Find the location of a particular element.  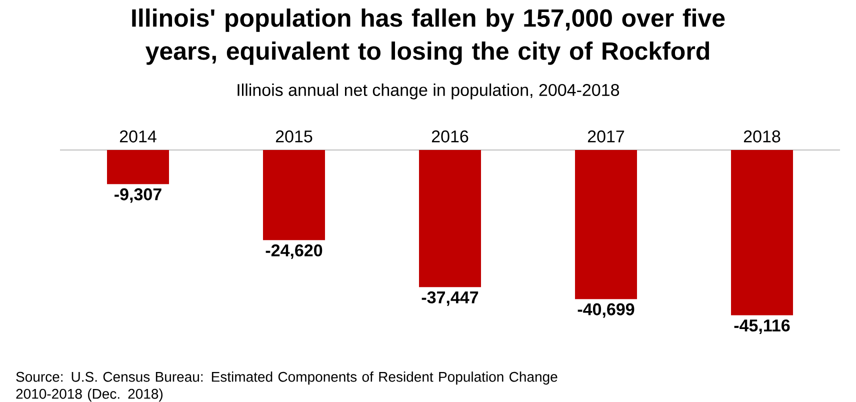

data-label: -37,447 is located at coordinates (450, 298).